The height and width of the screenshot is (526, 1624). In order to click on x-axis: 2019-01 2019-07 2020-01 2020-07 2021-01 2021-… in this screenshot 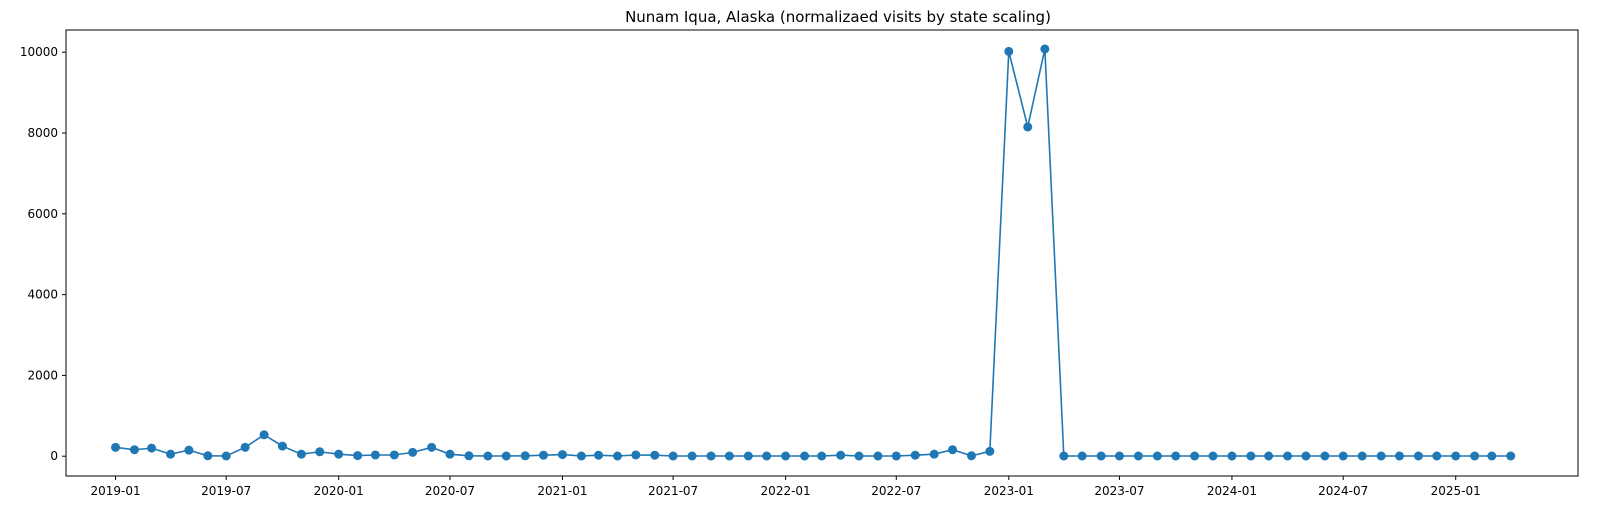, I will do `click(785, 487)`.